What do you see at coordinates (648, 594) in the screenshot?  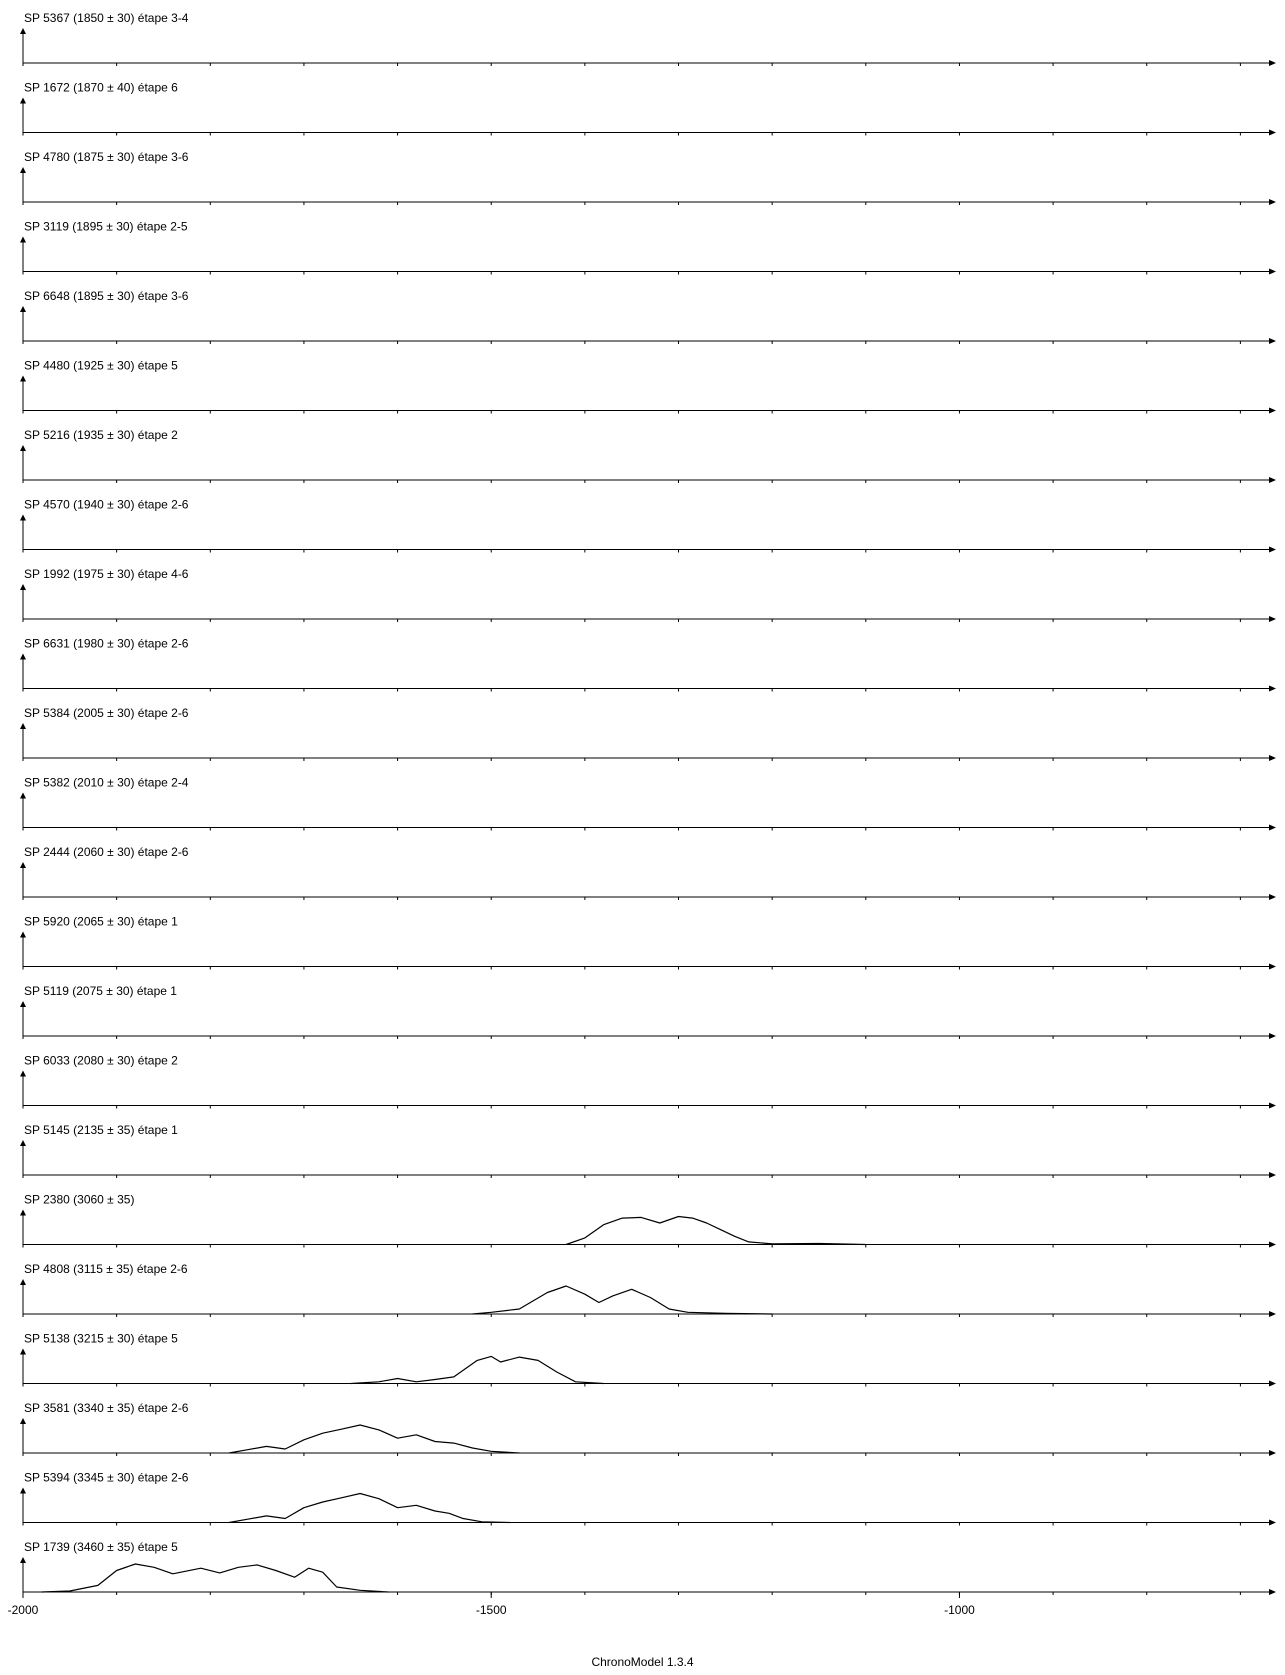 I see `panel: SP 1992 (1975 ± 30) étape 4-6` at bounding box center [648, 594].